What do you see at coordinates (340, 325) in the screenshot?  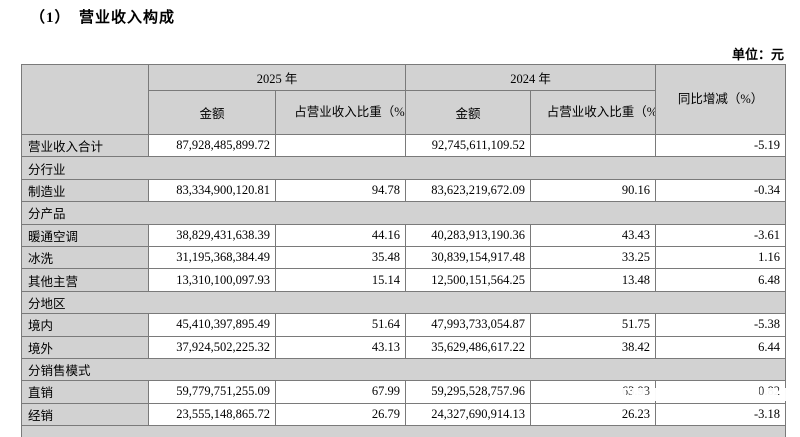 I see `pct-2025-cell: 51.64` at bounding box center [340, 325].